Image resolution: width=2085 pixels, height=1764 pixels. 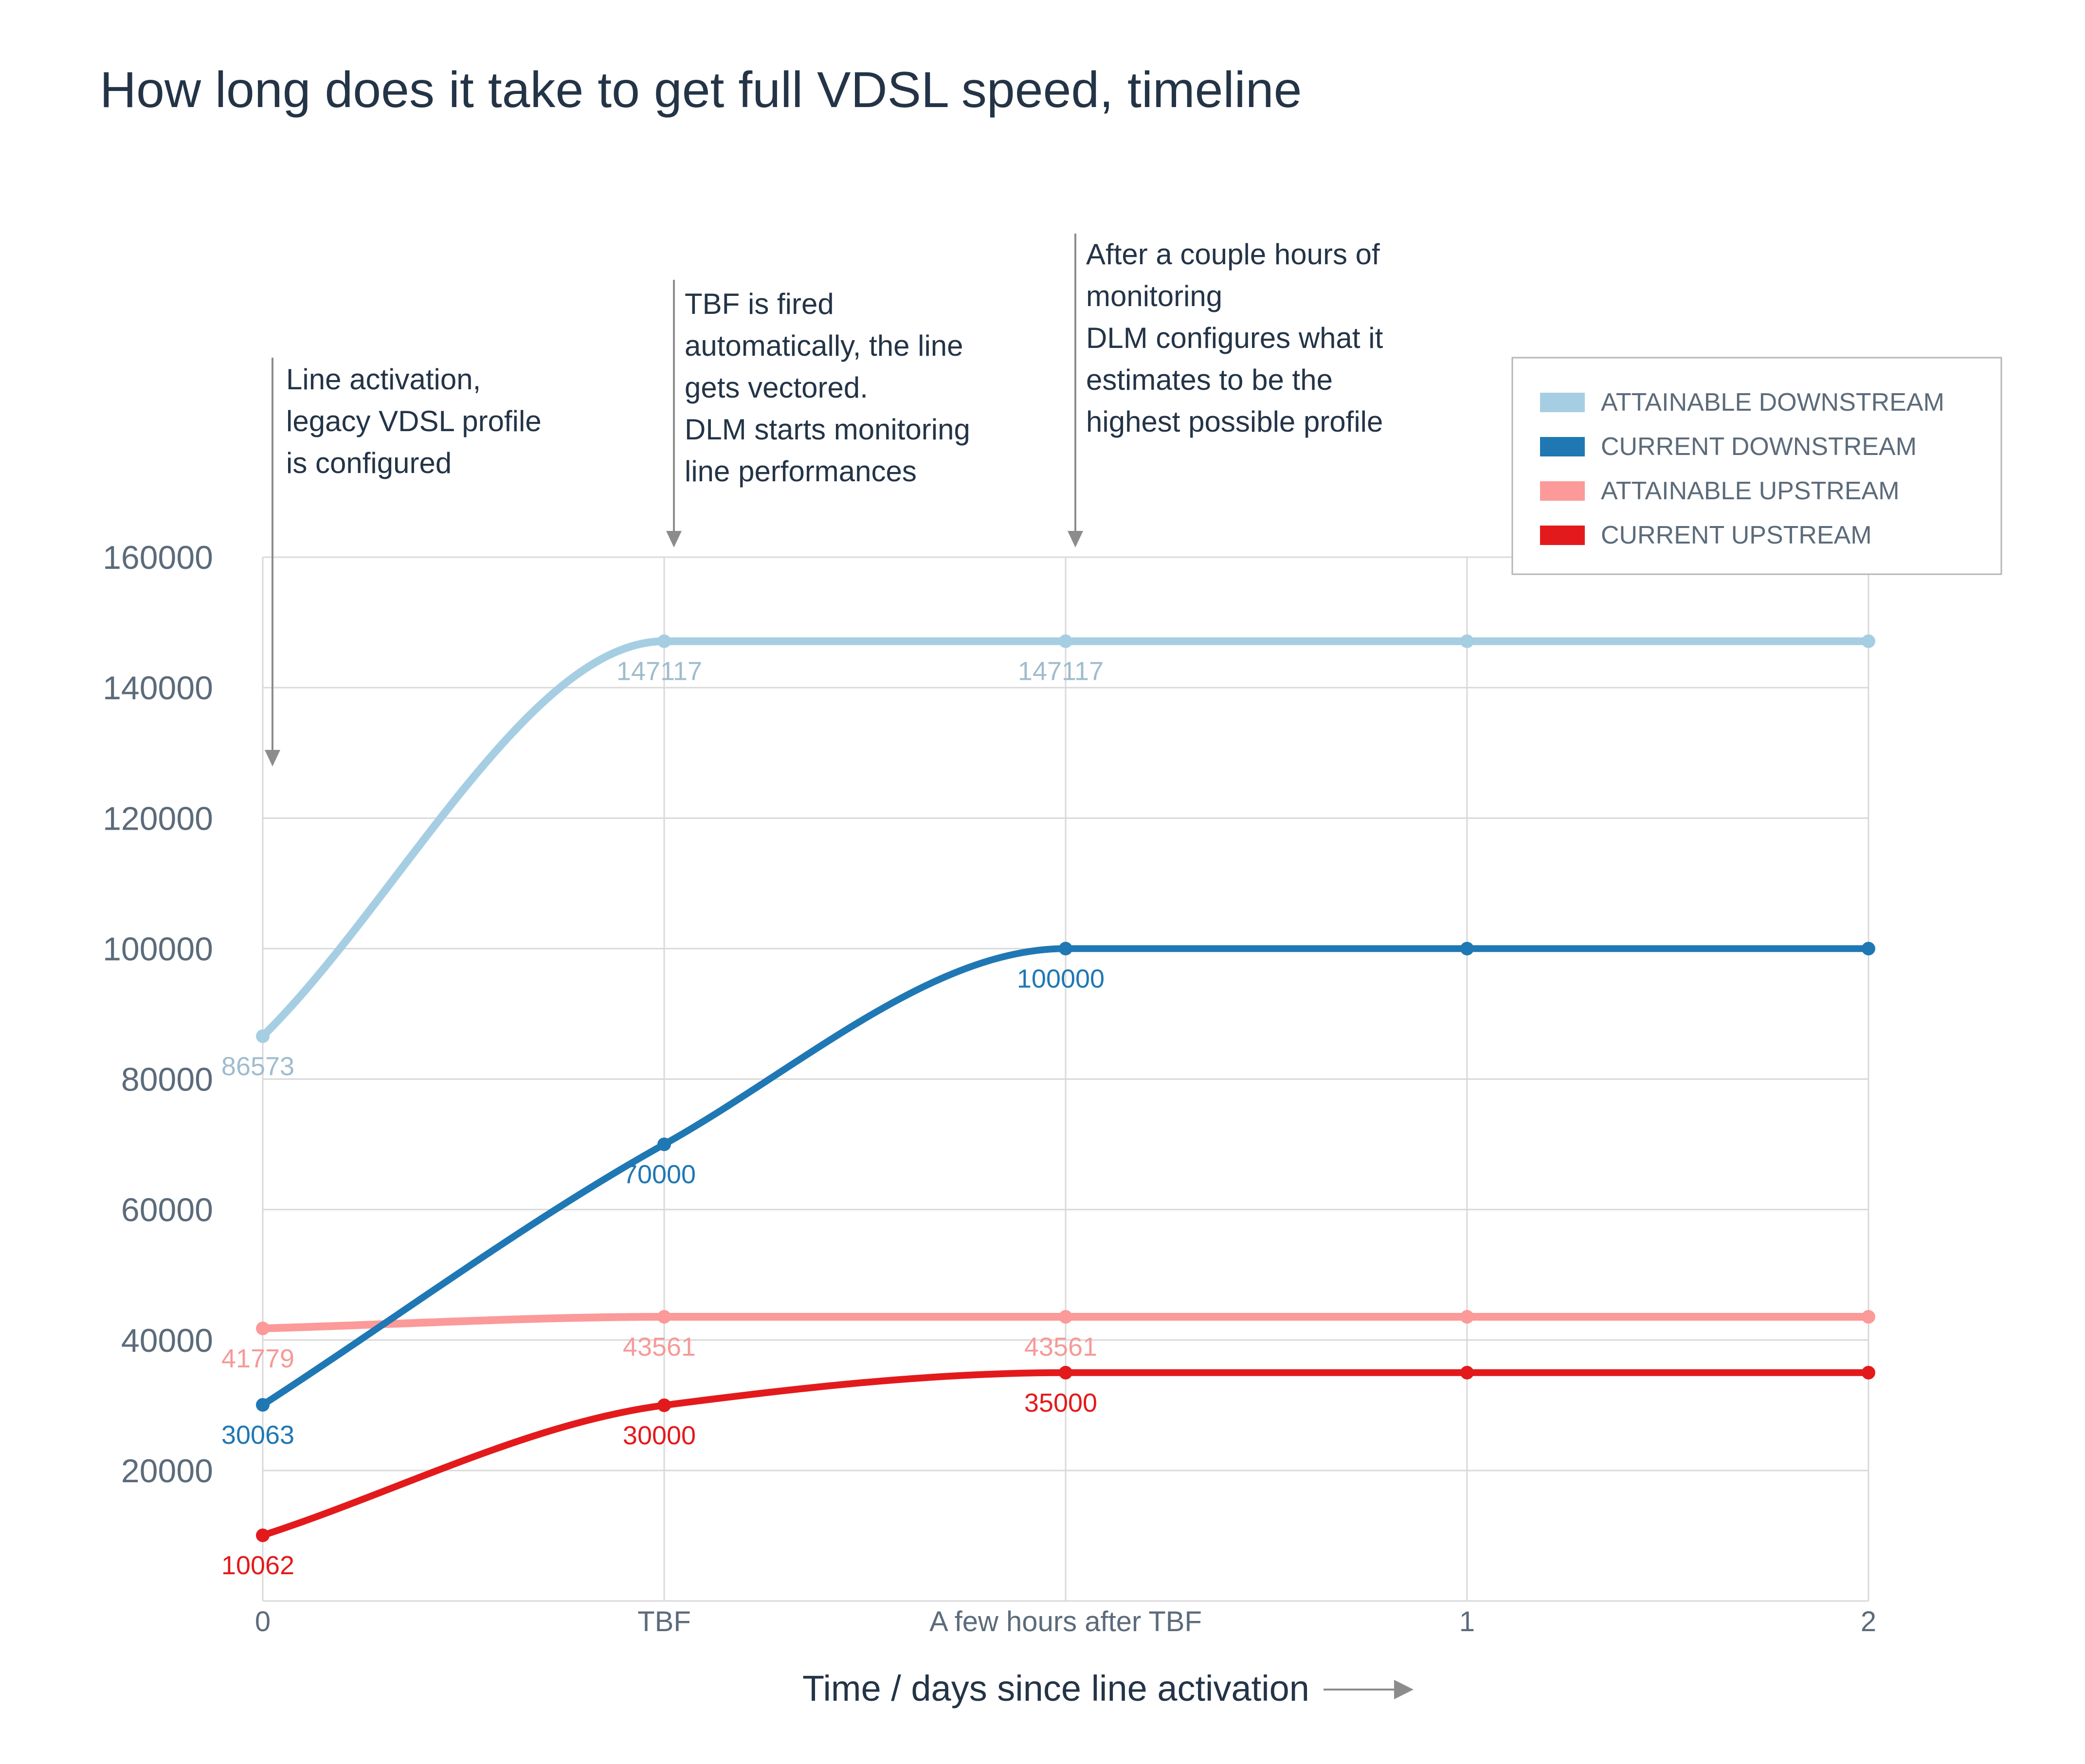 I want to click on y-tick-label: 40000, so click(x=167, y=1340).